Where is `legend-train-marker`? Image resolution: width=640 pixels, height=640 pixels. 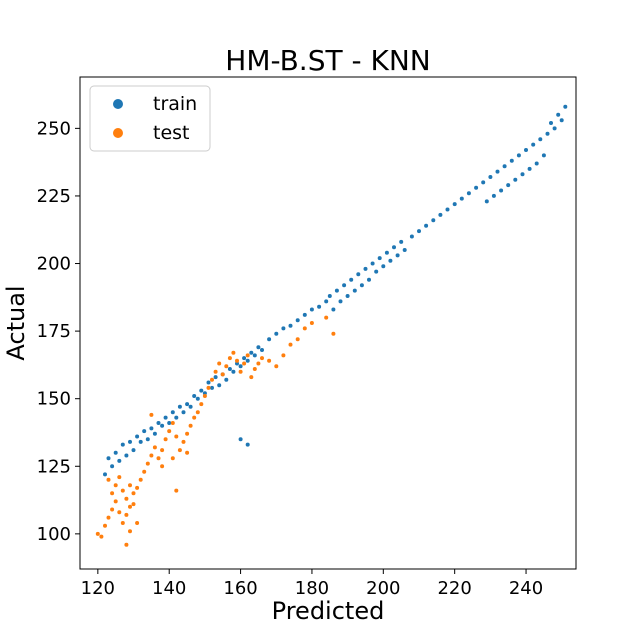 legend-train-marker is located at coordinates (118, 104).